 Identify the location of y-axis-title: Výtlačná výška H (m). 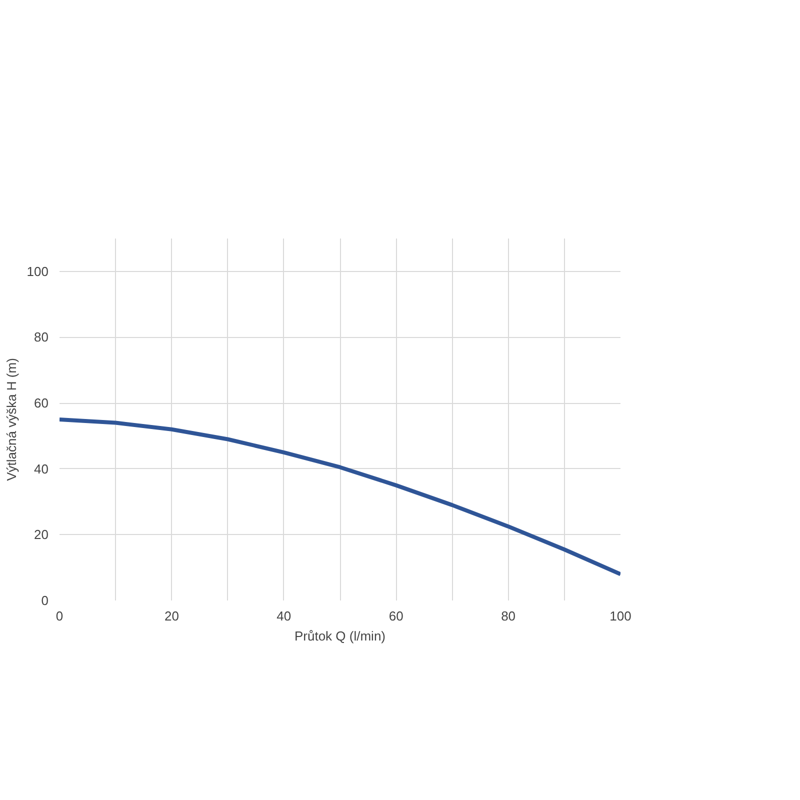
(11, 419).